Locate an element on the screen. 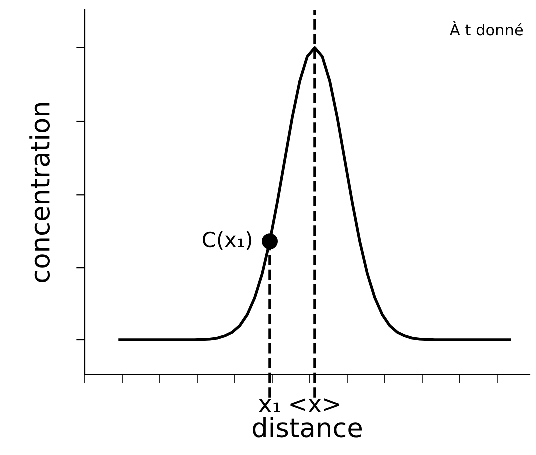 The image size is (536, 455). x-tick-label: <x> is located at coordinates (315, 405).